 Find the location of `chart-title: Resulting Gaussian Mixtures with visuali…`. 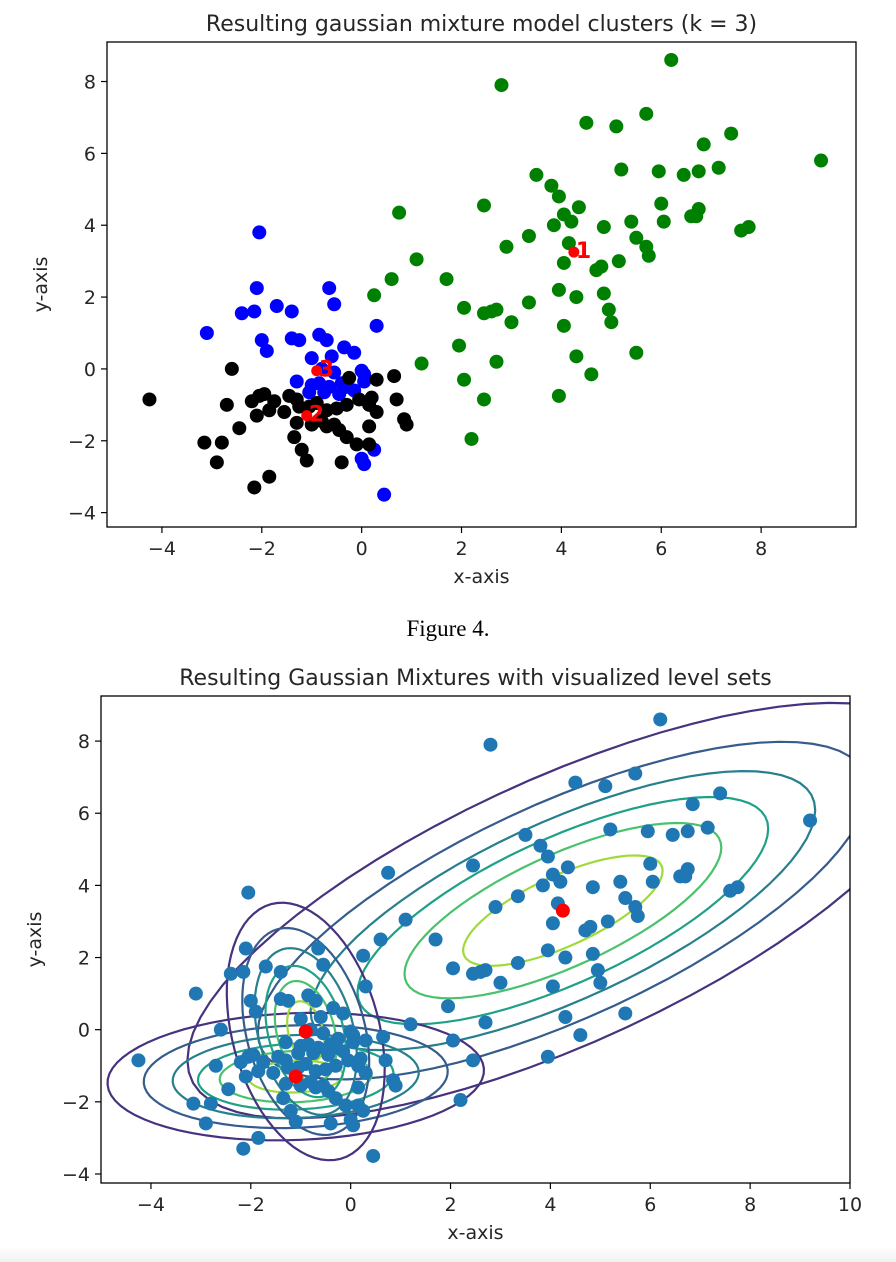

chart-title: Resulting Gaussian Mixtures with visuali… is located at coordinates (475, 678).